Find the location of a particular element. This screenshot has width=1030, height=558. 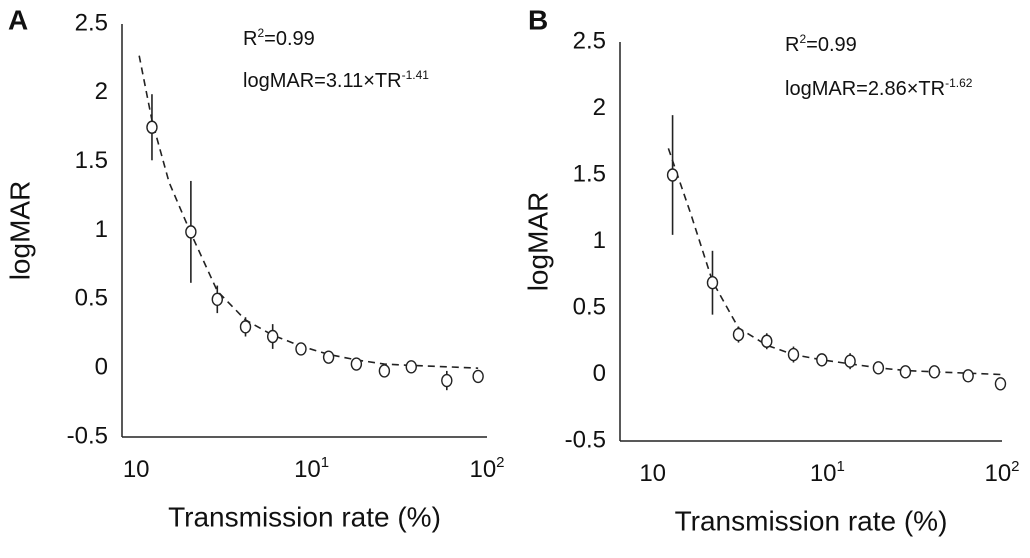

annotation: logMAR=2.86×TR-1.62 is located at coordinates (879, 88).